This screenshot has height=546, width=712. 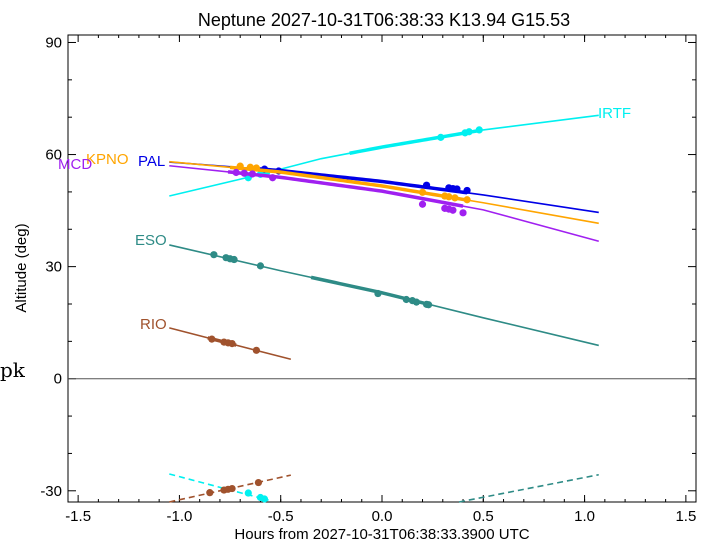 What do you see at coordinates (12, 370) in the screenshot?
I see `stray-text: pk` at bounding box center [12, 370].